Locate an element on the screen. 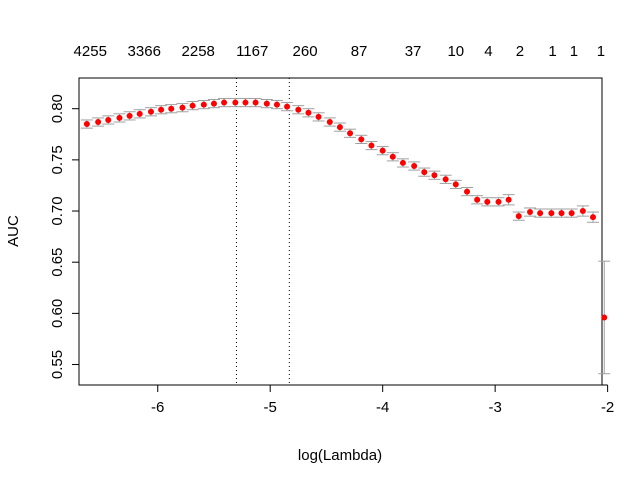 The width and height of the screenshot is (642, 484). y-axis-label: AUC is located at coordinates (13, 231).